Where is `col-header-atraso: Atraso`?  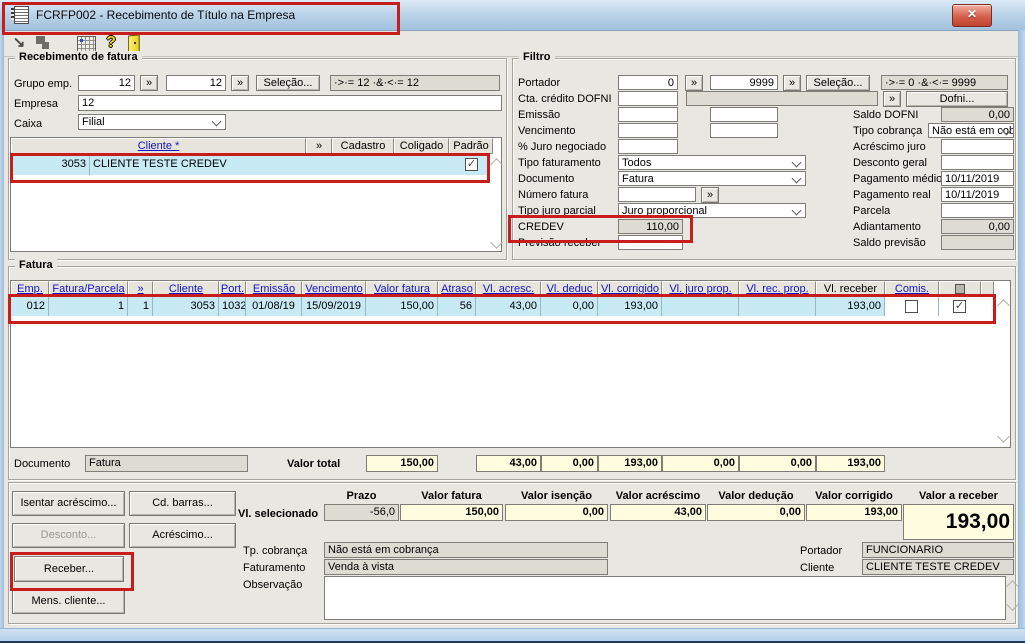 col-header-atraso: Atraso is located at coordinates (457, 289).